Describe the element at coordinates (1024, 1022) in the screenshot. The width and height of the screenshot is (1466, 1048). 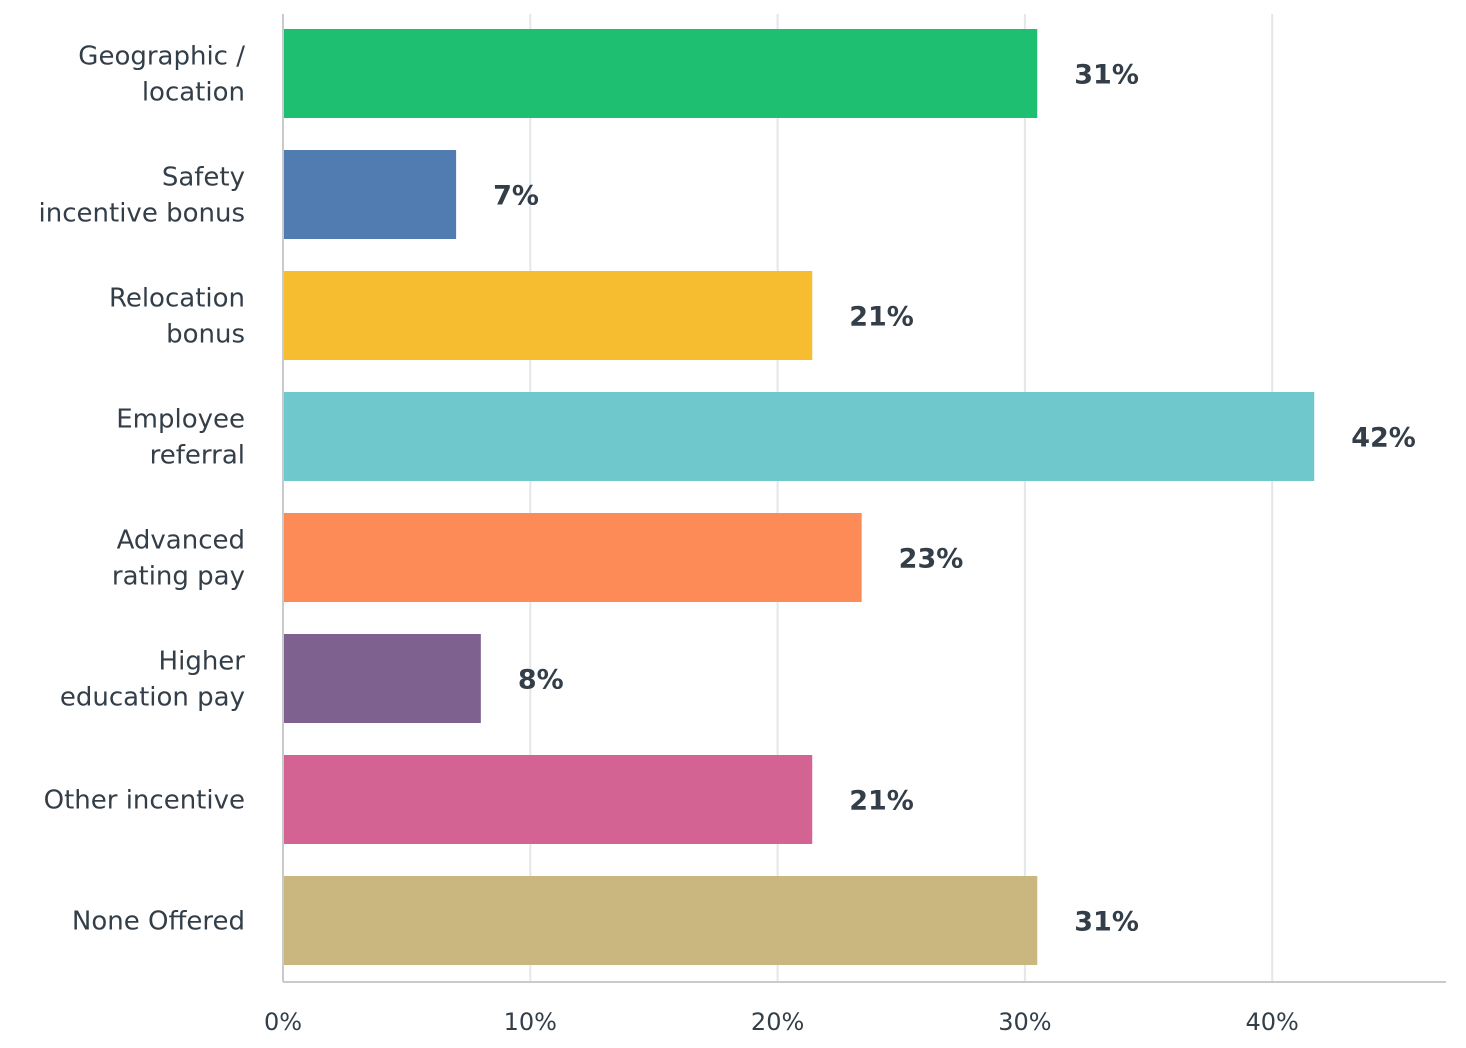
I see `x-tick-label-30: 30%` at that location.